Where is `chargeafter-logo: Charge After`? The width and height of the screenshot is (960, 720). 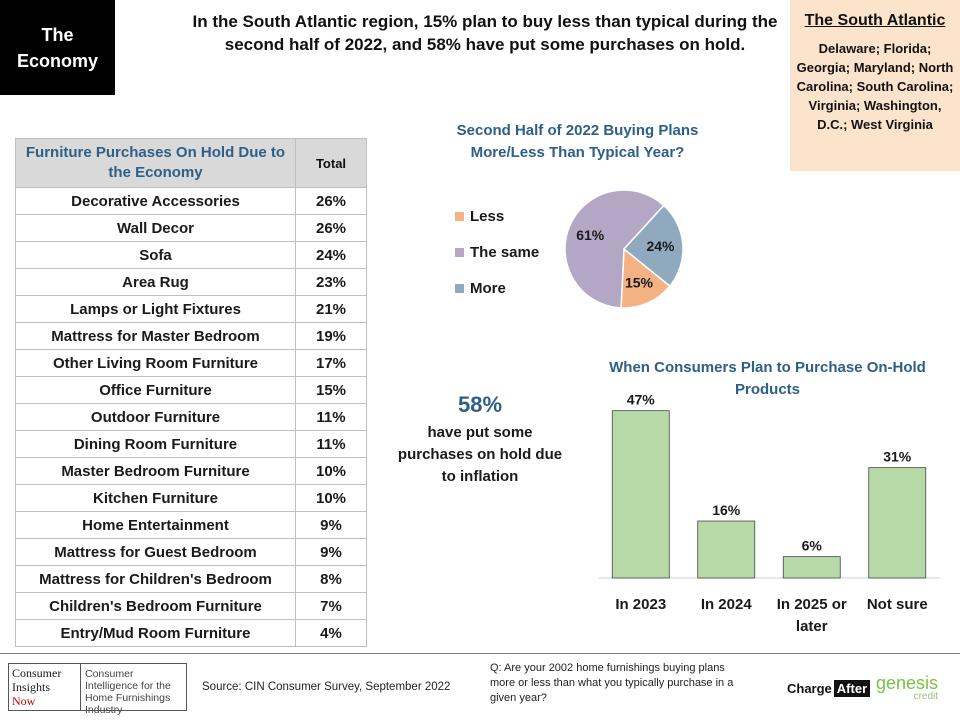
chargeafter-logo: Charge After is located at coordinates (829, 688).